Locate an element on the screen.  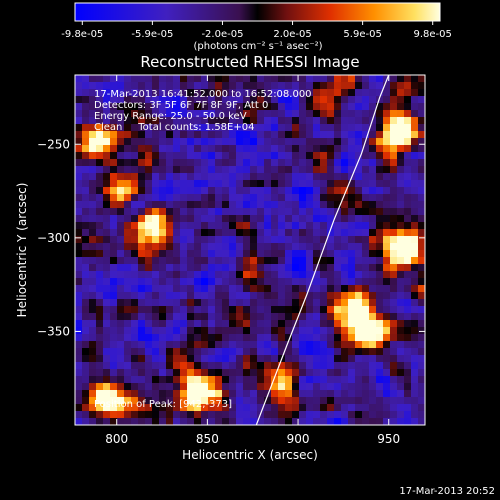
annotation-time-range: 17-Mar-2013 16:41:52.000 to 16:52:08.000 is located at coordinates (203, 94).